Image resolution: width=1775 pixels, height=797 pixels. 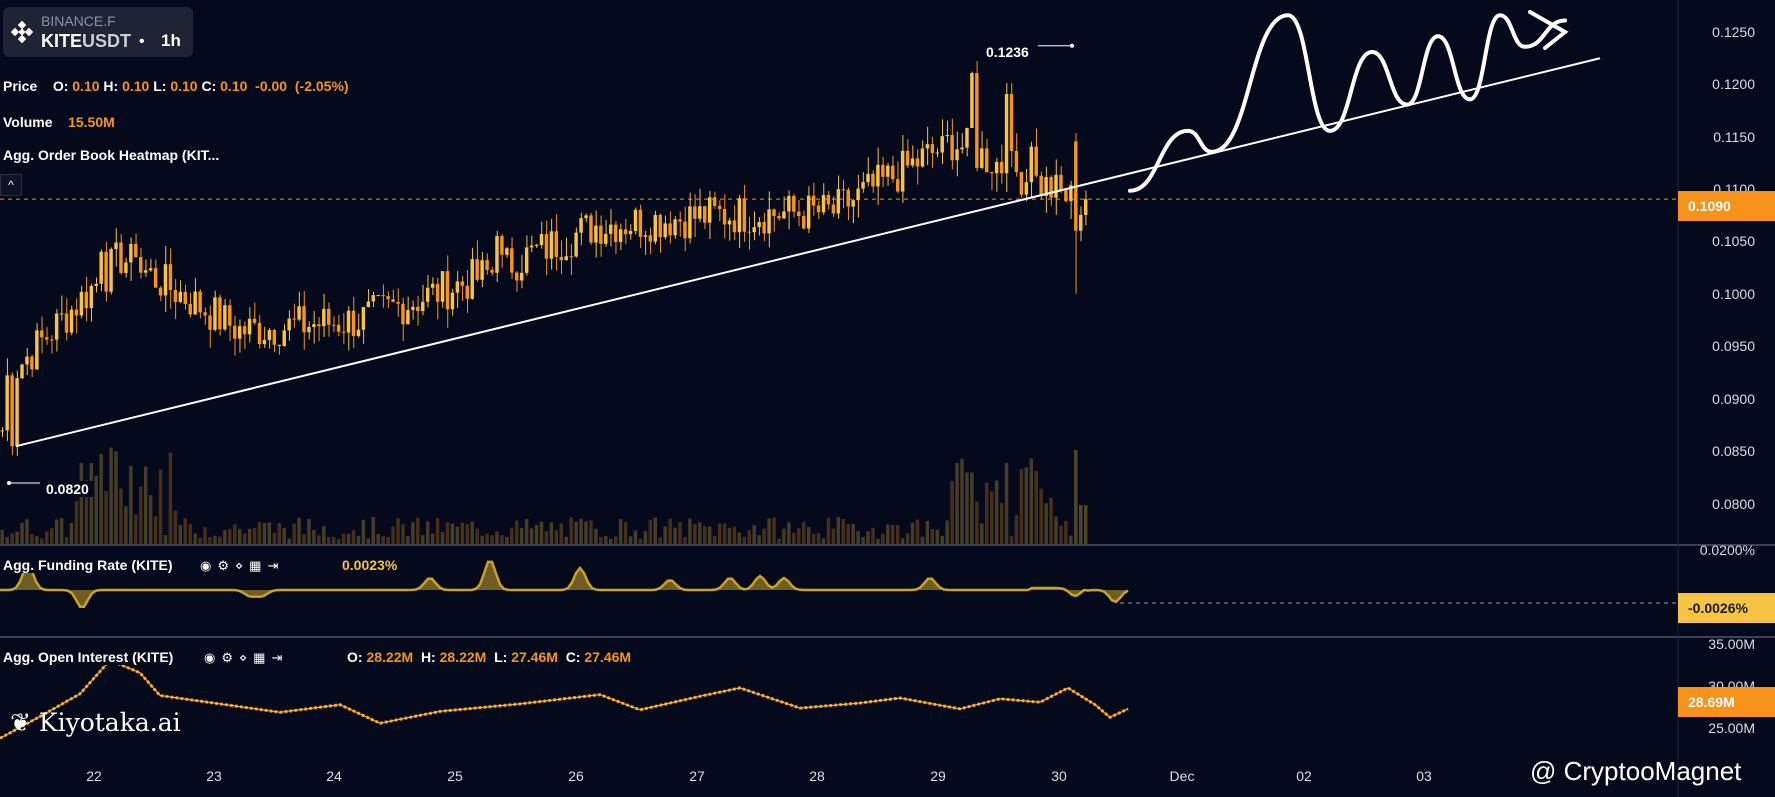 What do you see at coordinates (78, 21) in the screenshot?
I see `exchange-name: BINANCE.F` at bounding box center [78, 21].